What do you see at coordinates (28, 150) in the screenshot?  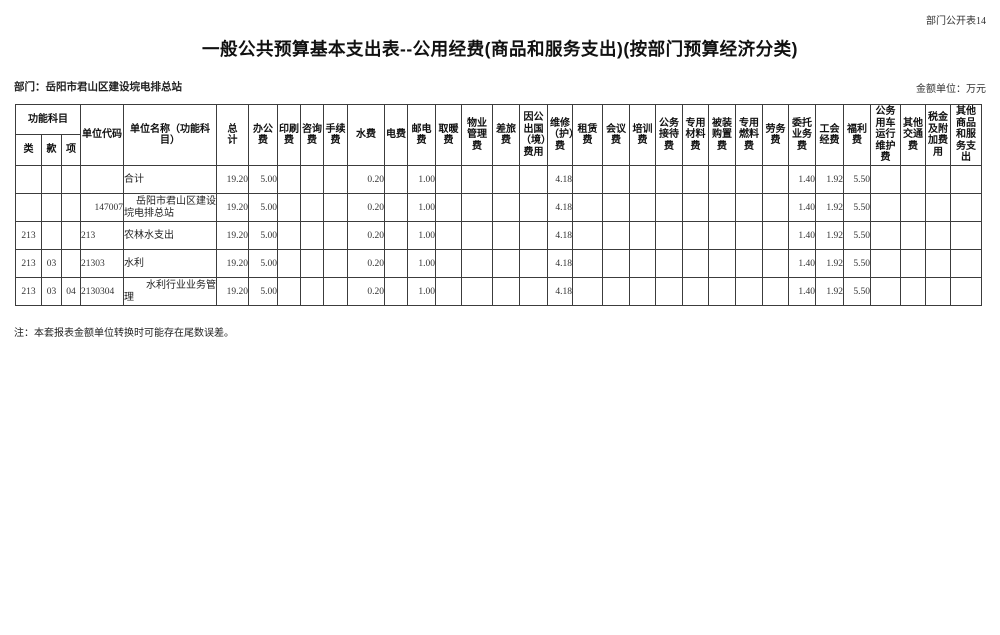 I see `function-sub-header: 类` at bounding box center [28, 150].